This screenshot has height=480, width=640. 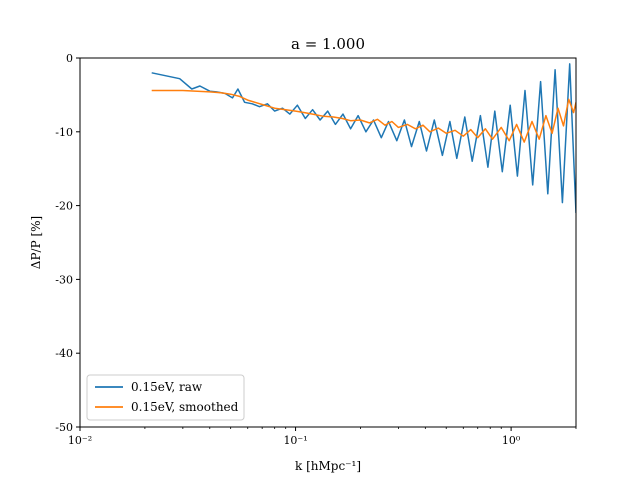 I want to click on y-tick-label-6: -50, so click(x=64, y=427).